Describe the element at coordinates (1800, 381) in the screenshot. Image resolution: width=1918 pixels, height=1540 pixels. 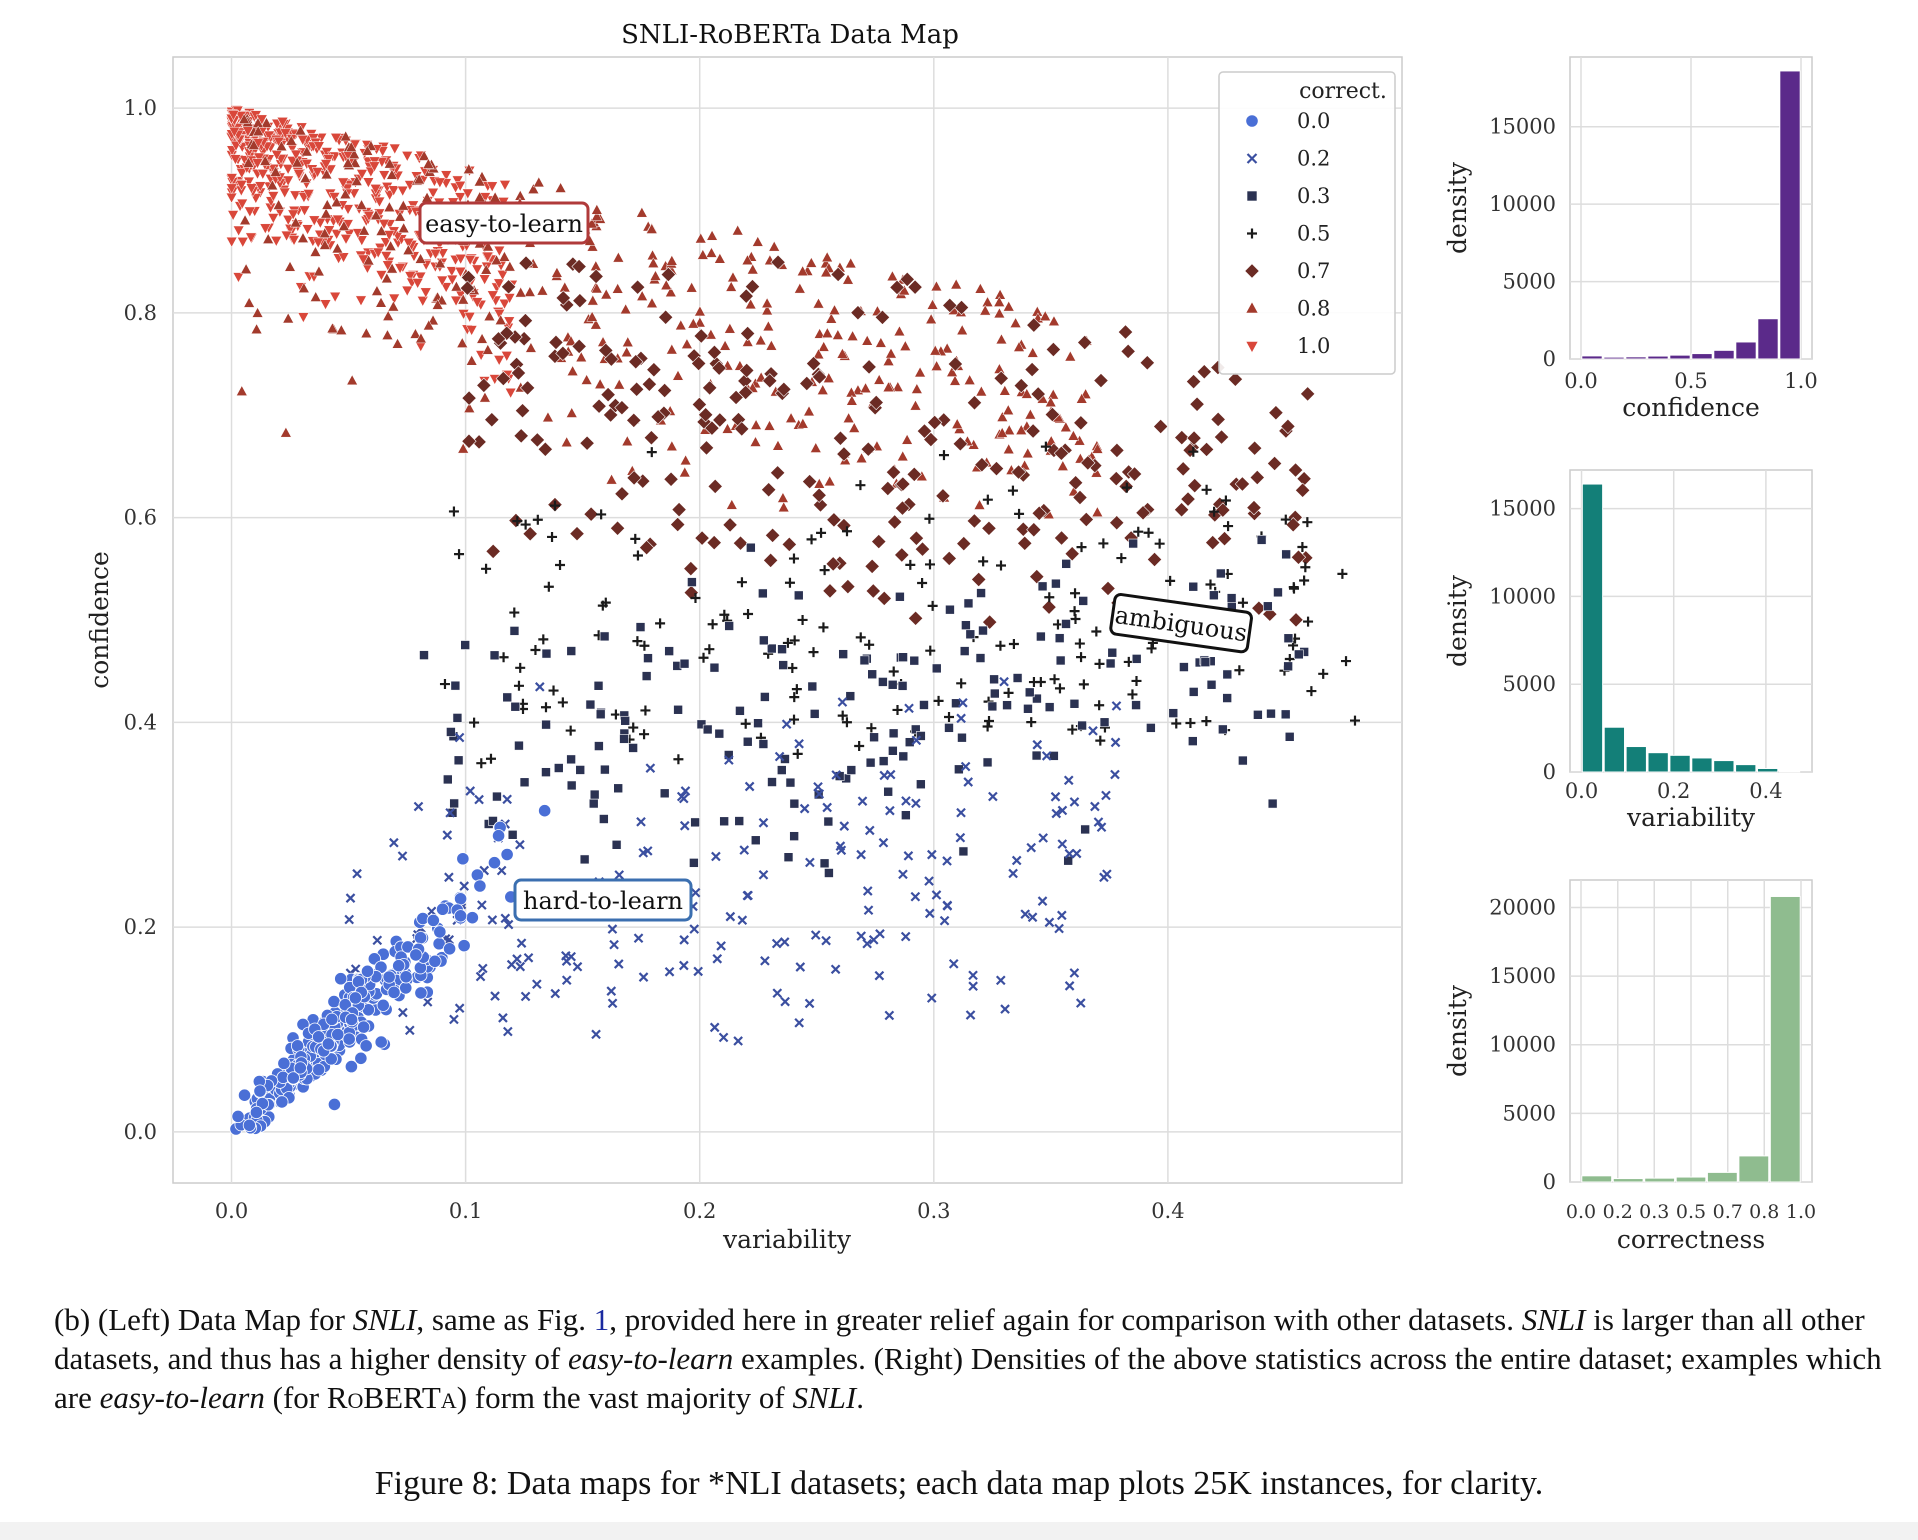
I see `x-tick-label: 1.0` at that location.